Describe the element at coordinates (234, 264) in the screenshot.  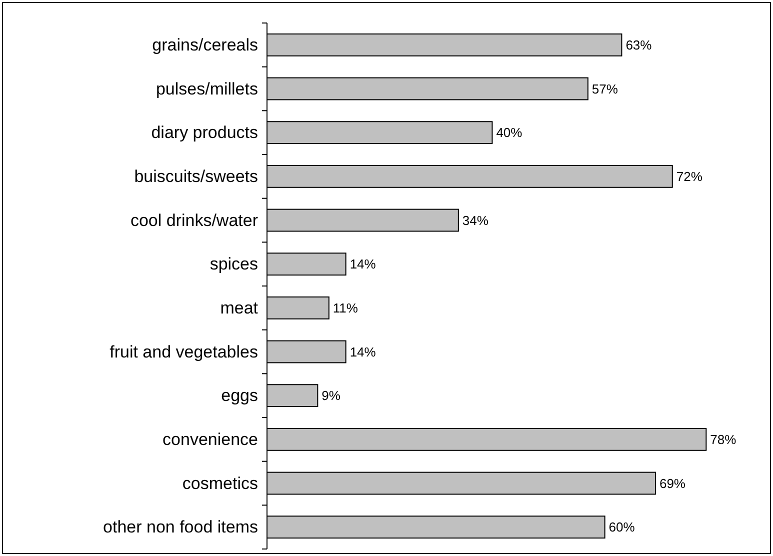
I see `y-tick-label: spices` at that location.